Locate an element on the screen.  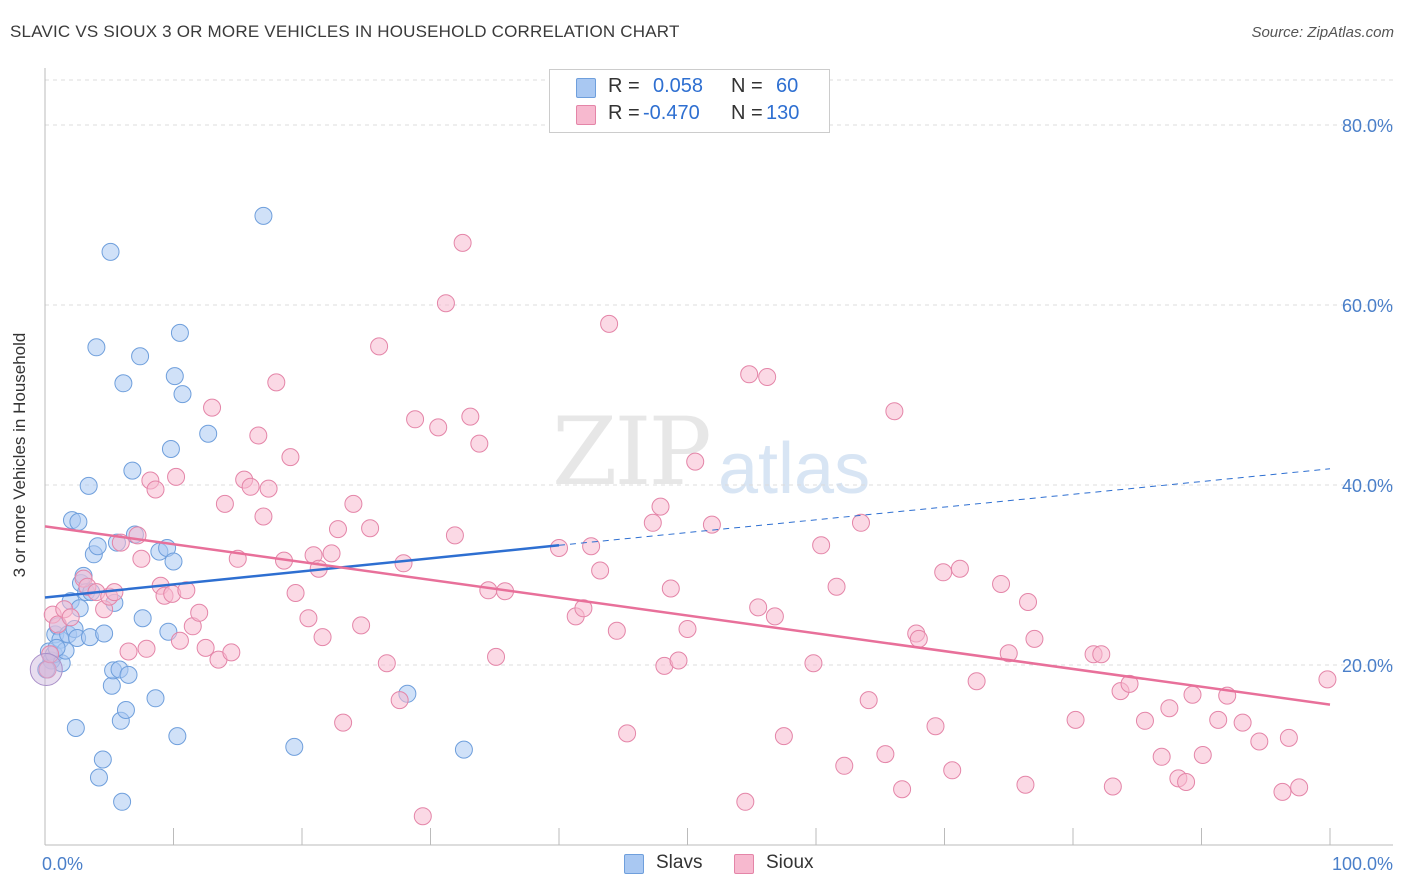
legend-n-value: 60 is located at coordinates (787, 86).